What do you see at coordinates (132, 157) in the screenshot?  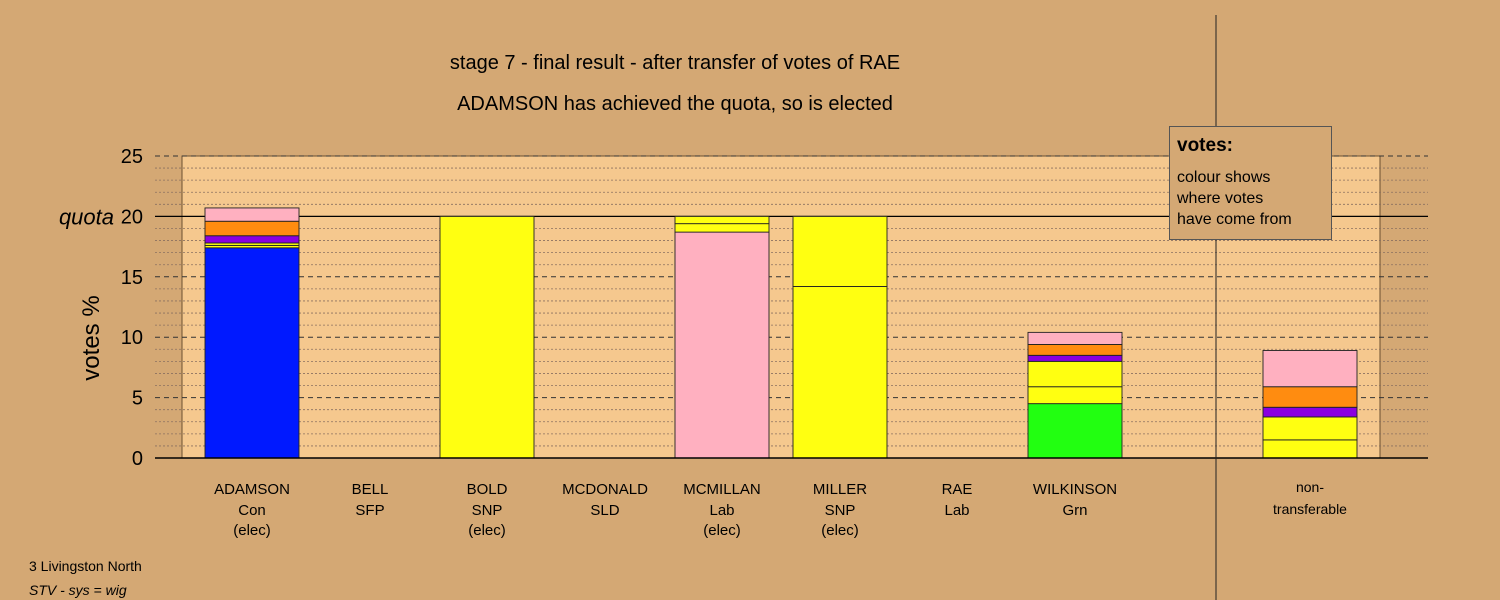 I see `y-tick-label: 25` at bounding box center [132, 157].